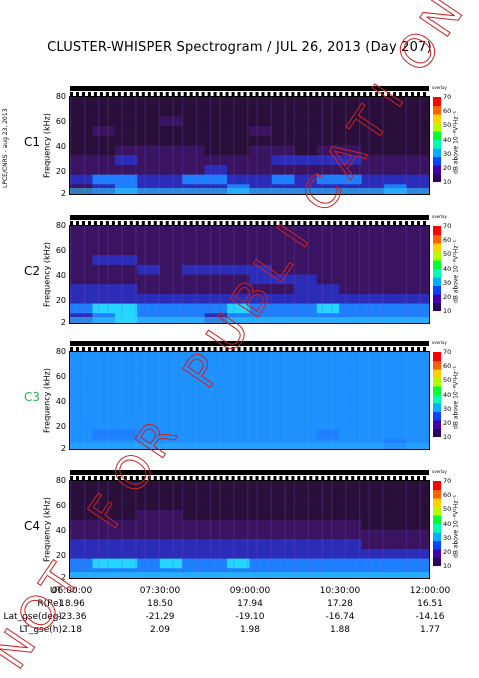 This screenshot has height=678, width=479. What do you see at coordinates (429, 617) in the screenshot?
I see `ephemeris-value: -14.16` at bounding box center [429, 617].